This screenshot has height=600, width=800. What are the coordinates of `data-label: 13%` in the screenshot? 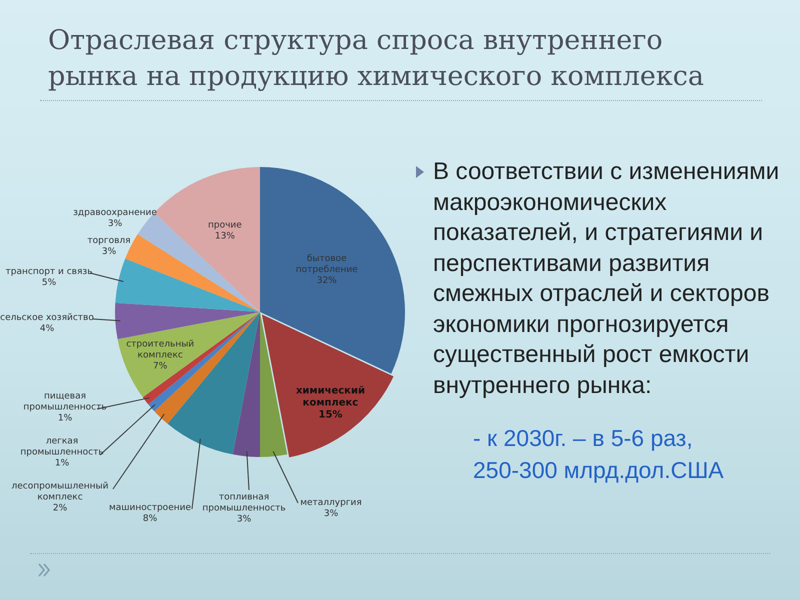 It's located at (225, 237).